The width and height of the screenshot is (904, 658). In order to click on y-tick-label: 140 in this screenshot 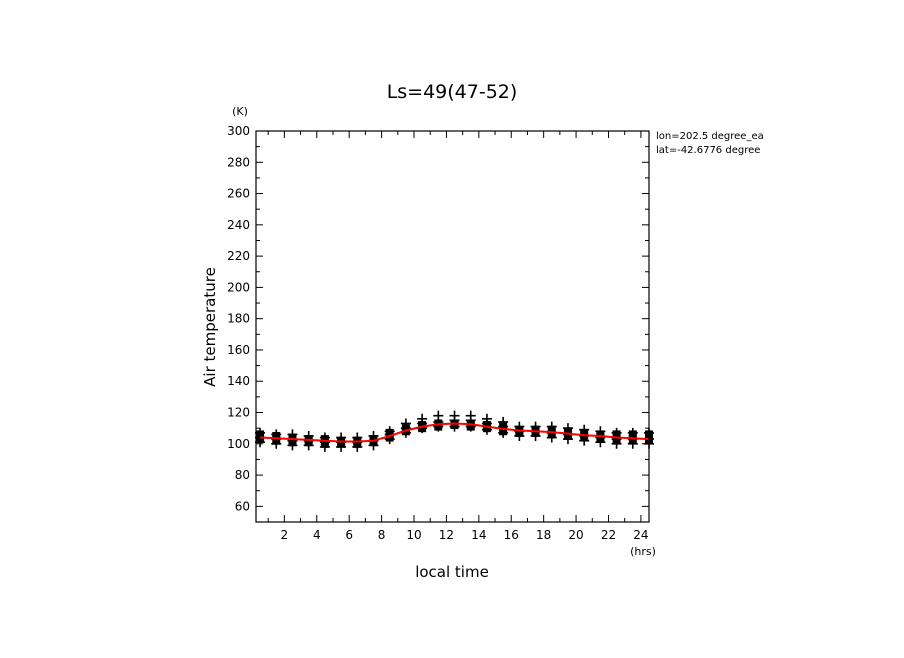, I will do `click(238, 381)`.